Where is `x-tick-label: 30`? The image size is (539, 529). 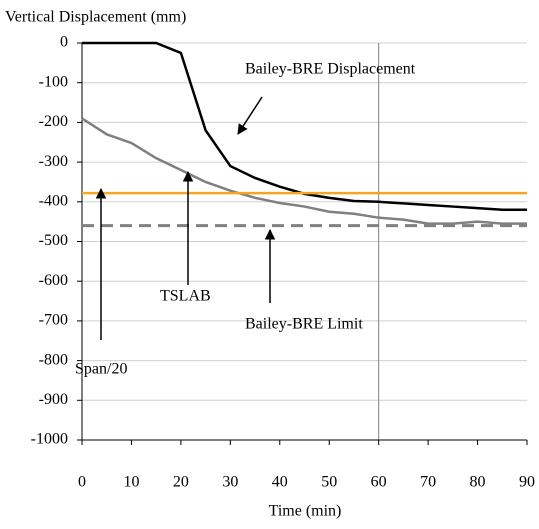
x-tick-label: 30 is located at coordinates (230, 482).